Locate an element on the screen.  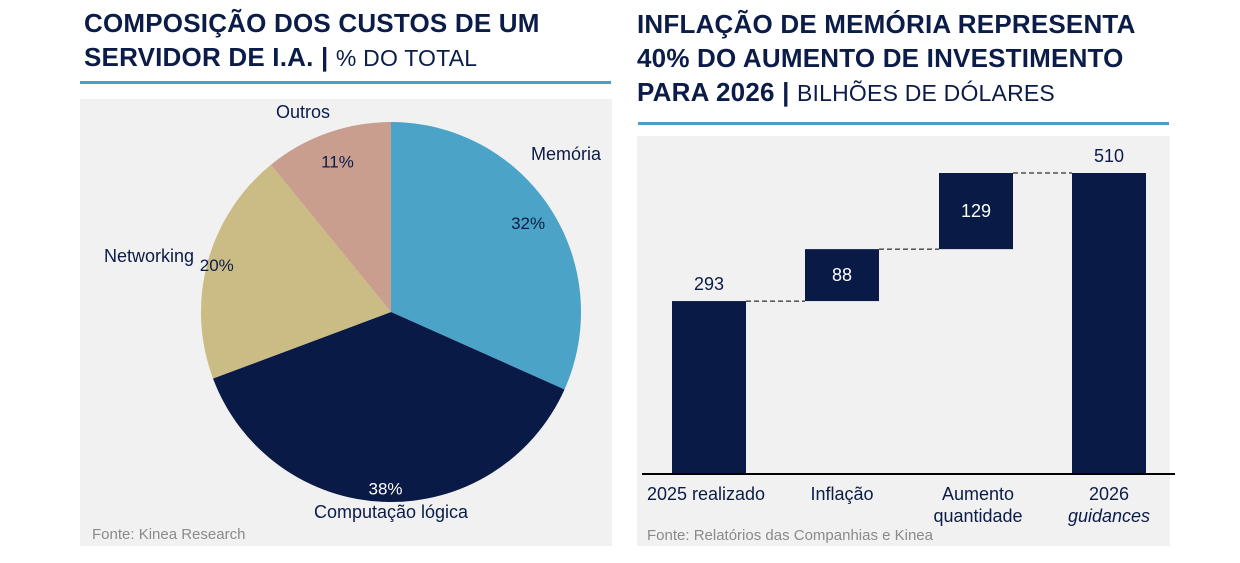
pie-value-label: 20% is located at coordinates (217, 265).